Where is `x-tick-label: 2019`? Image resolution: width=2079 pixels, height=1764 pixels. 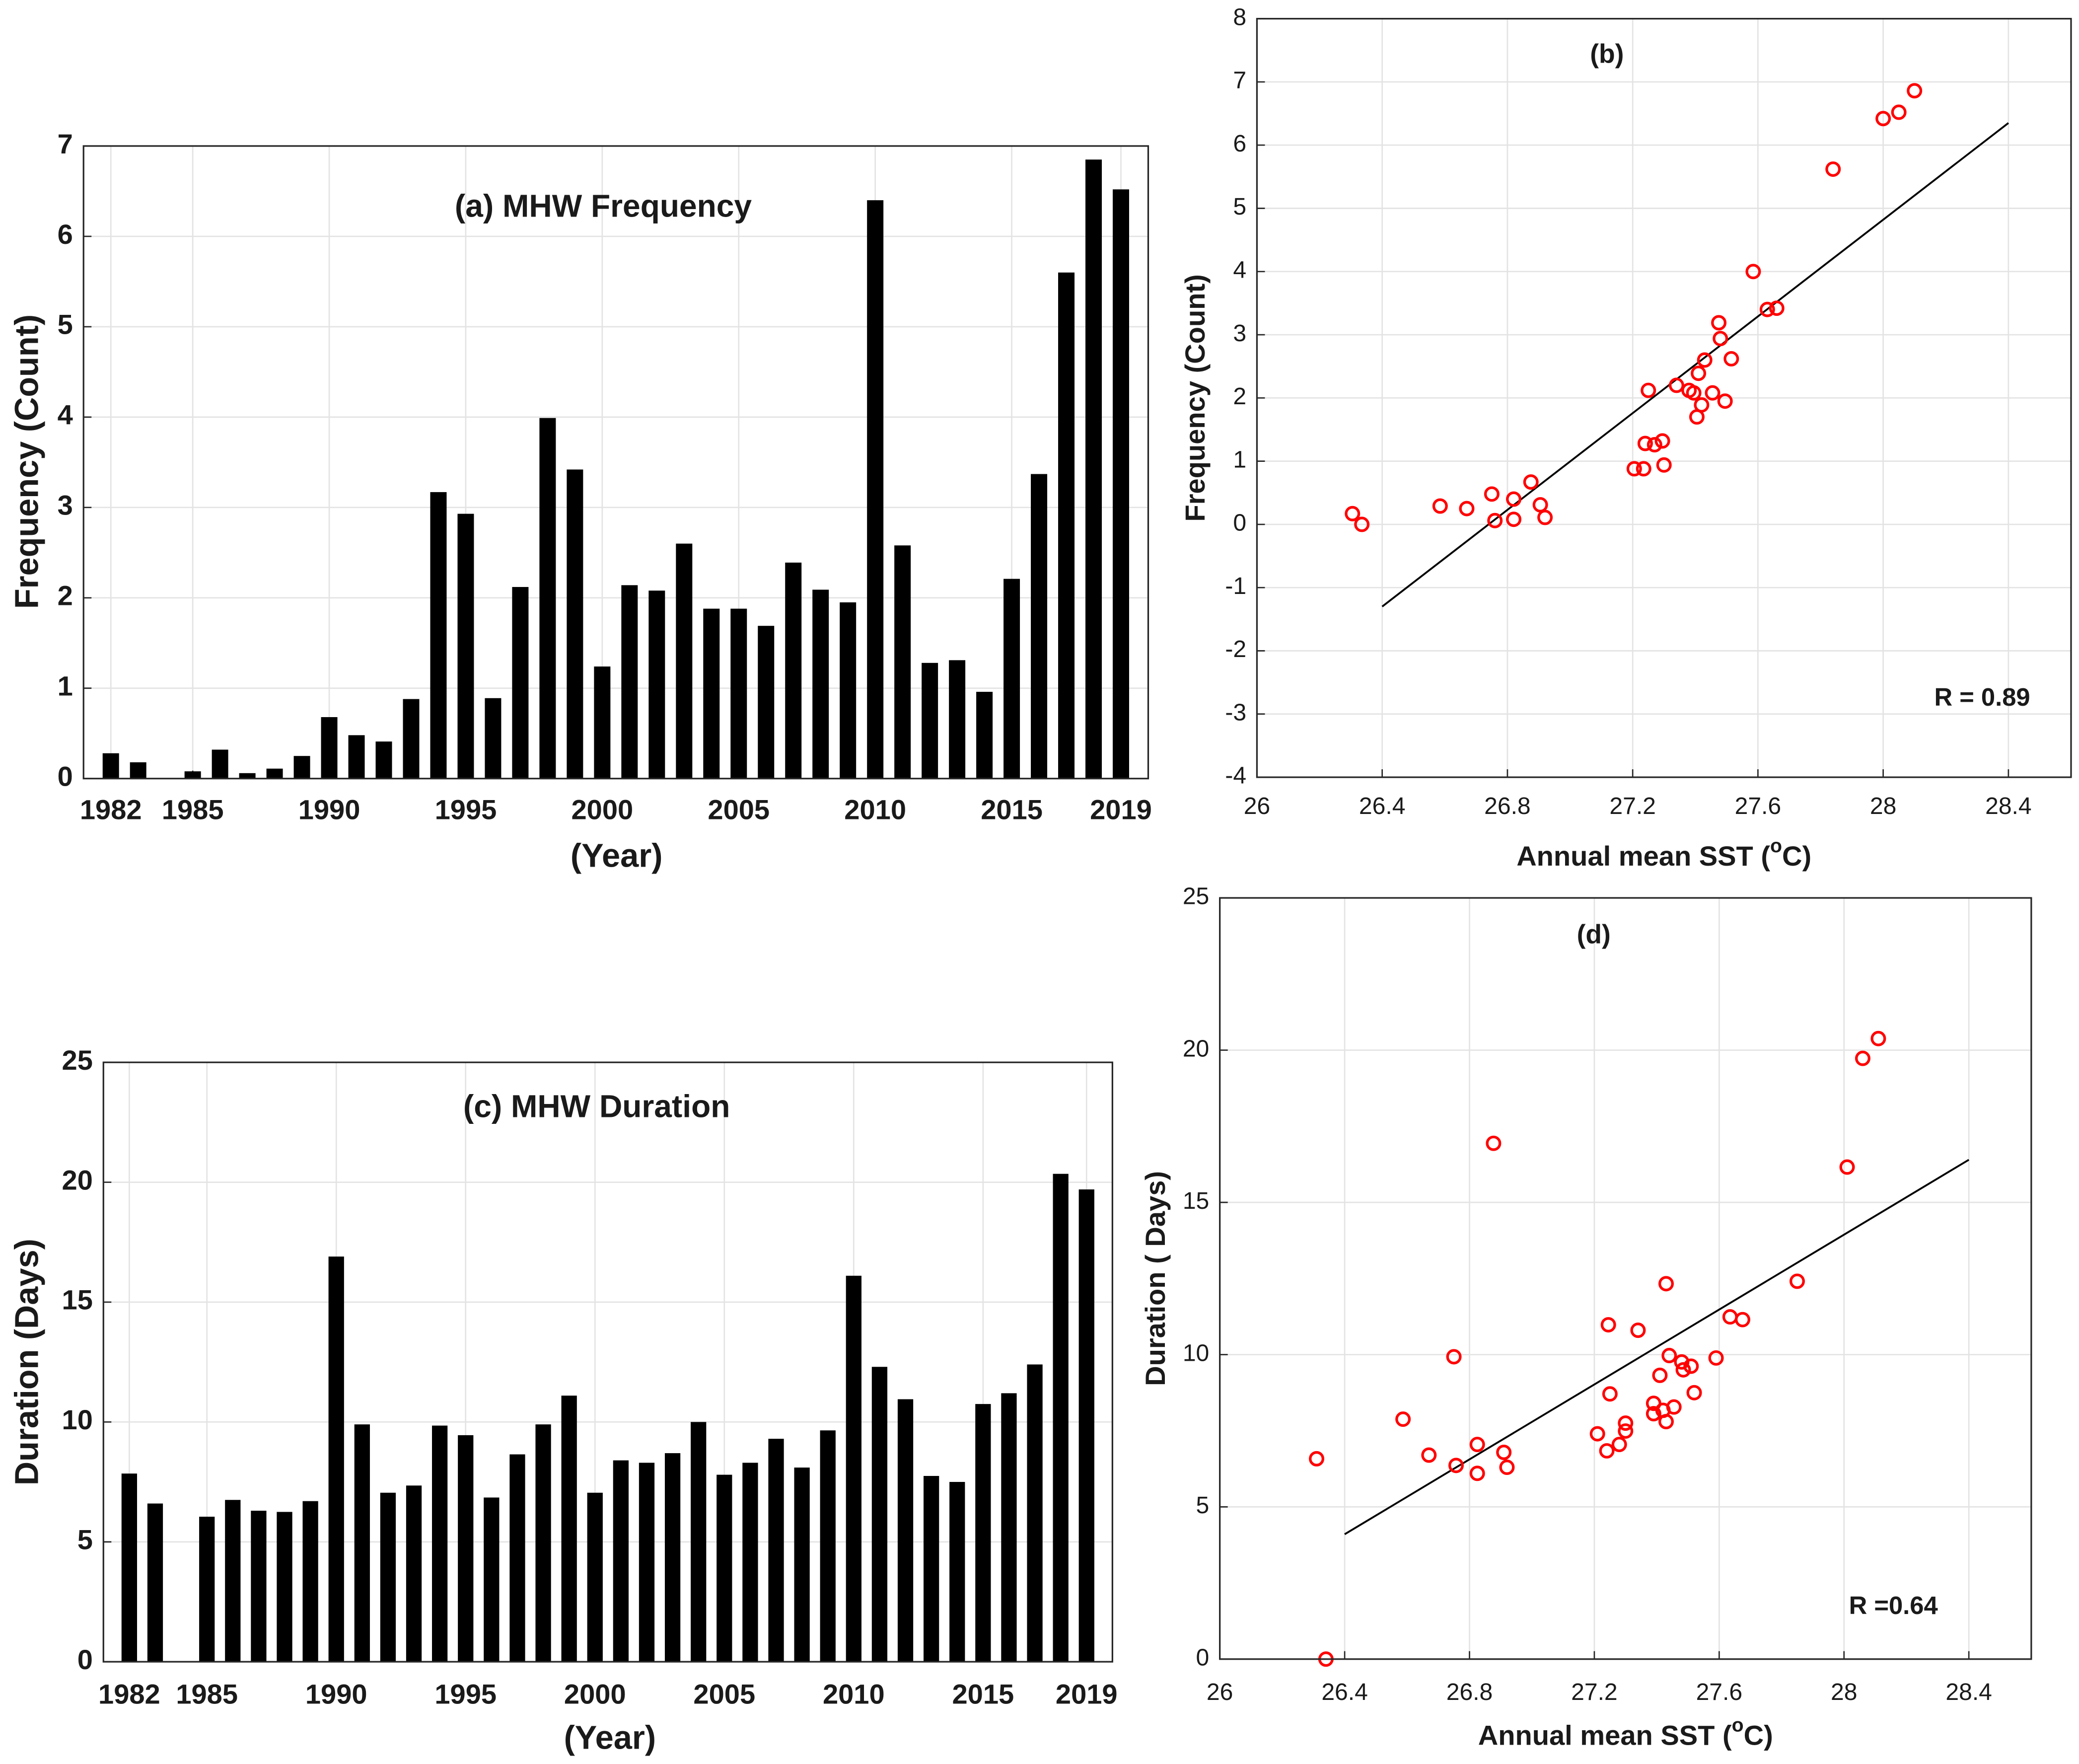
x-tick-label: 2019 is located at coordinates (1087, 1693).